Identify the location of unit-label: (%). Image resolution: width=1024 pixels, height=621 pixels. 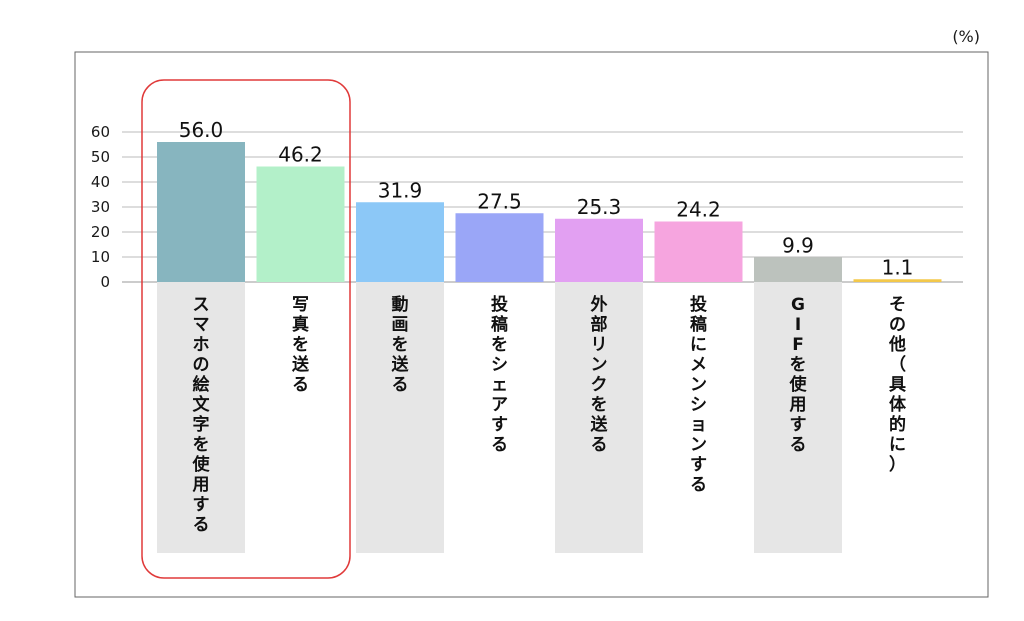
(966, 36).